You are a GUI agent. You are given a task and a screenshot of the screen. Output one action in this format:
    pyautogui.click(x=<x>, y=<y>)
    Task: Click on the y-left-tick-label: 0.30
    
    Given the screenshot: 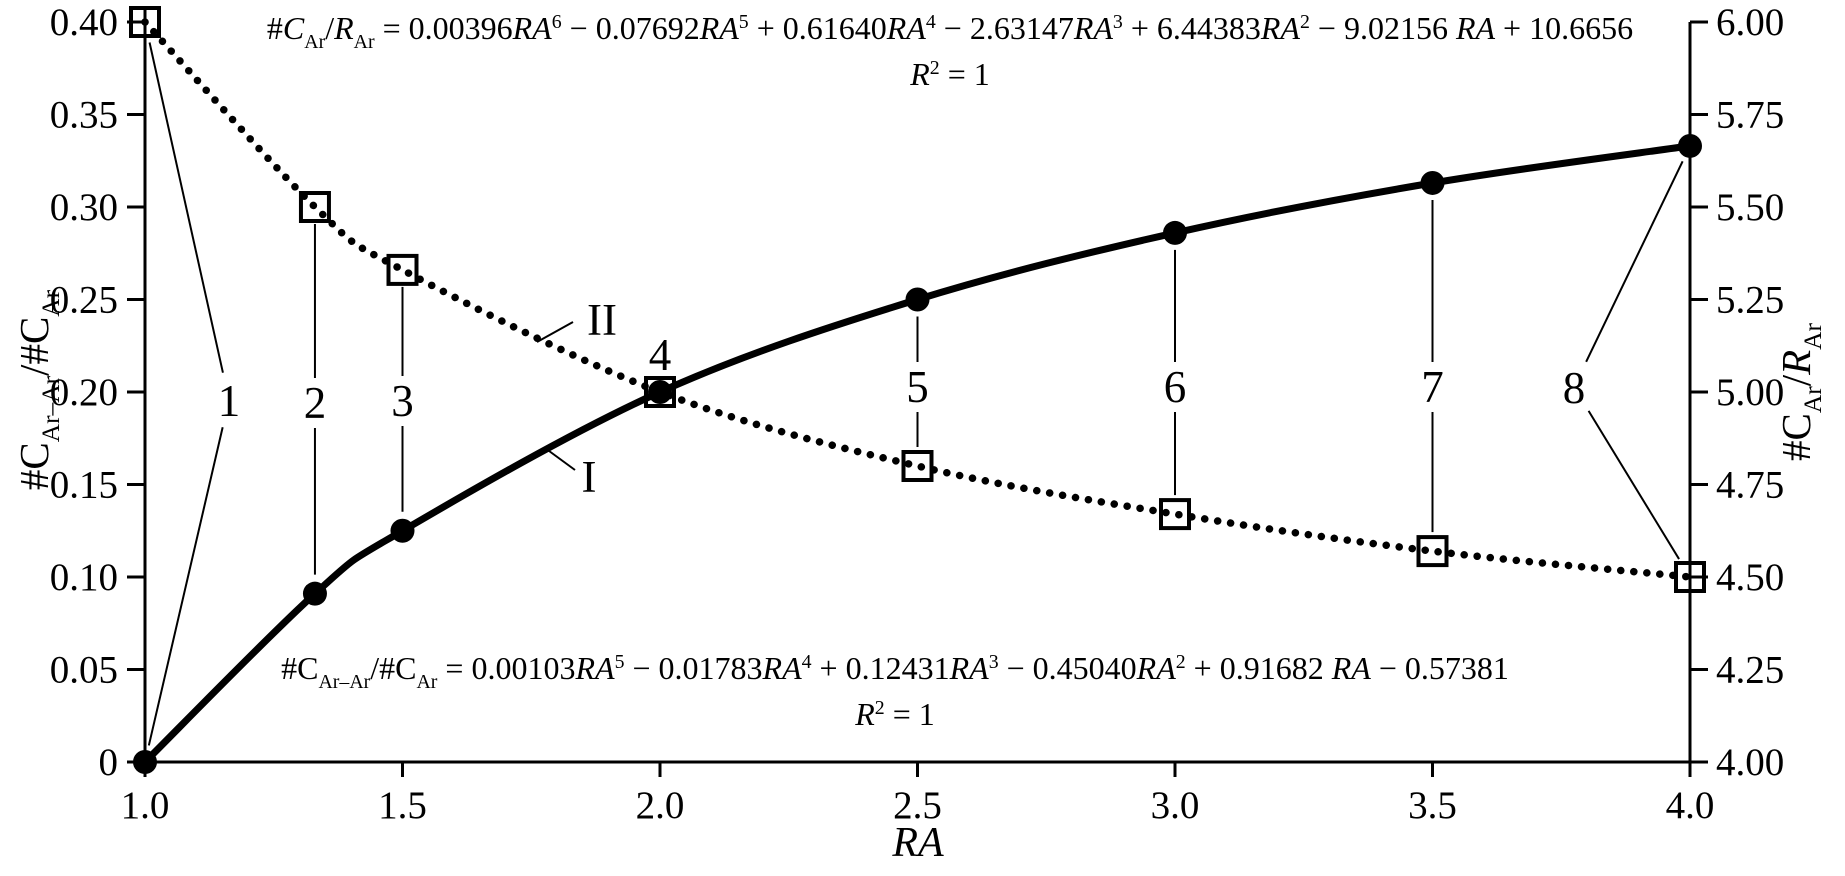 What is the action you would take?
    pyautogui.click(x=84, y=207)
    